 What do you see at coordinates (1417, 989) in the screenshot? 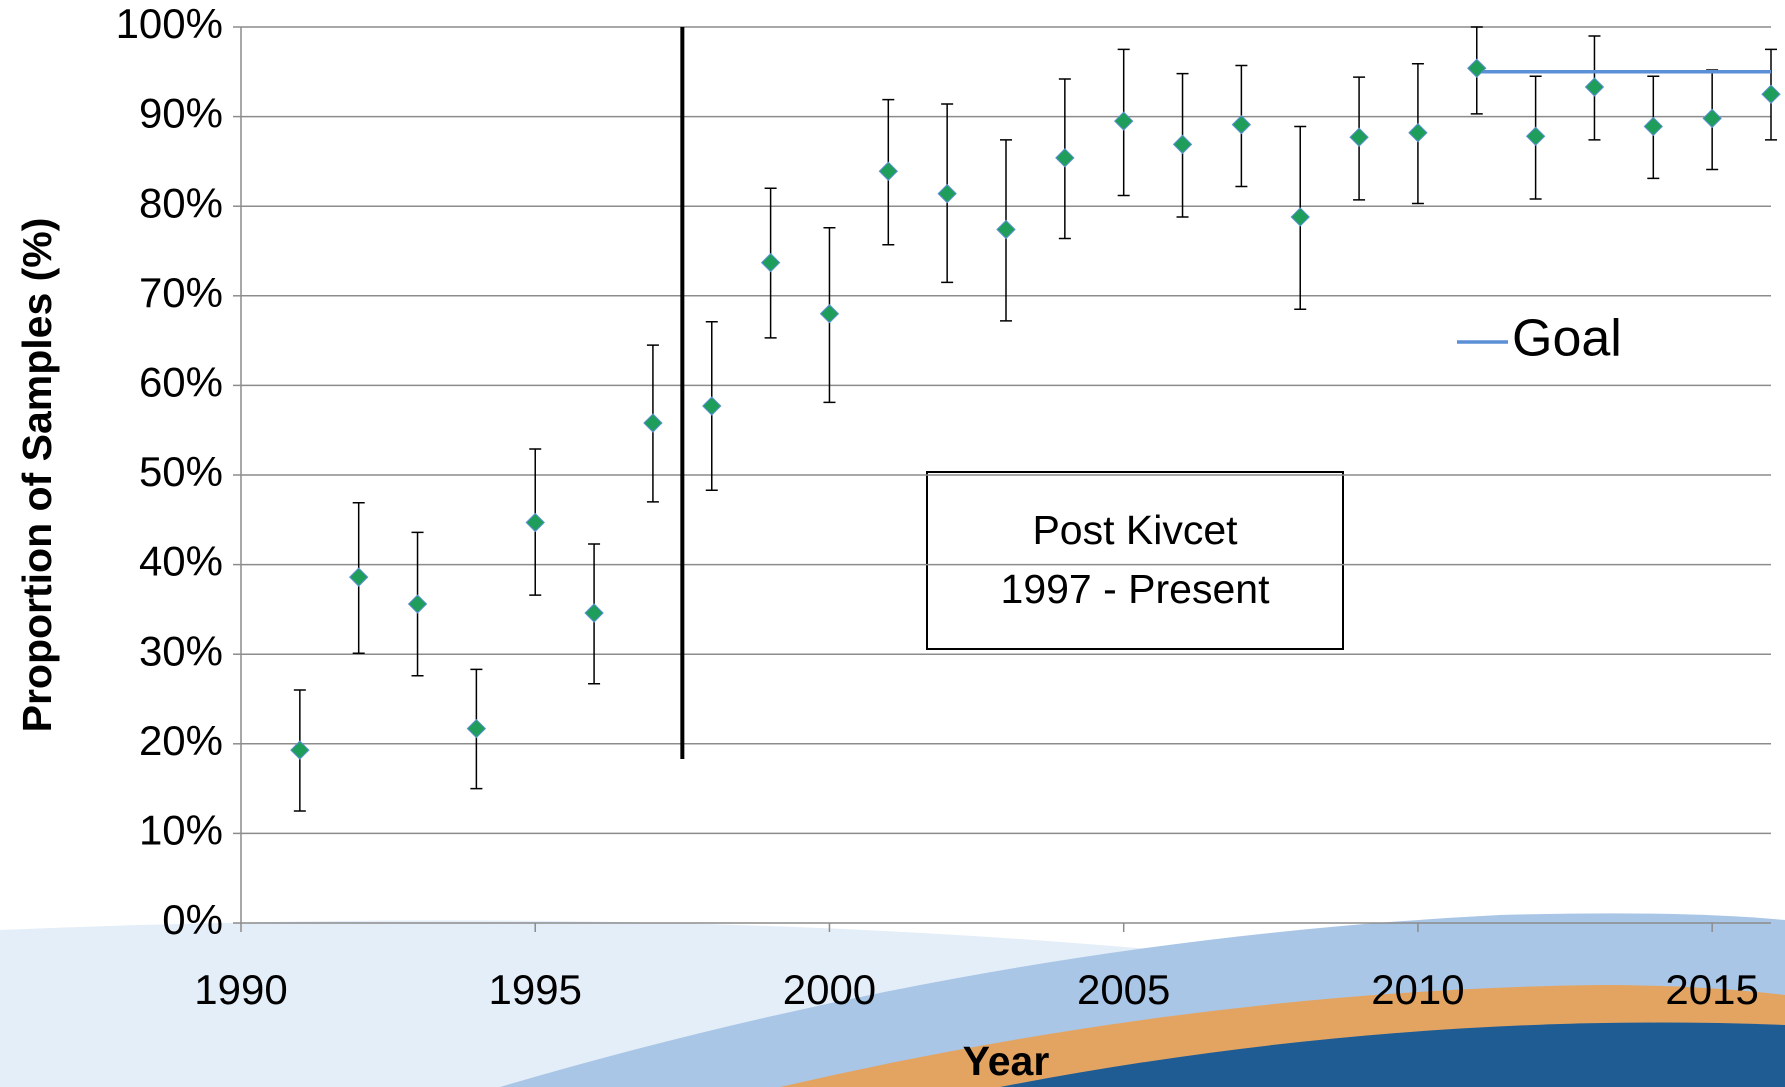
I see `x-tick-label: 2010` at bounding box center [1417, 989].